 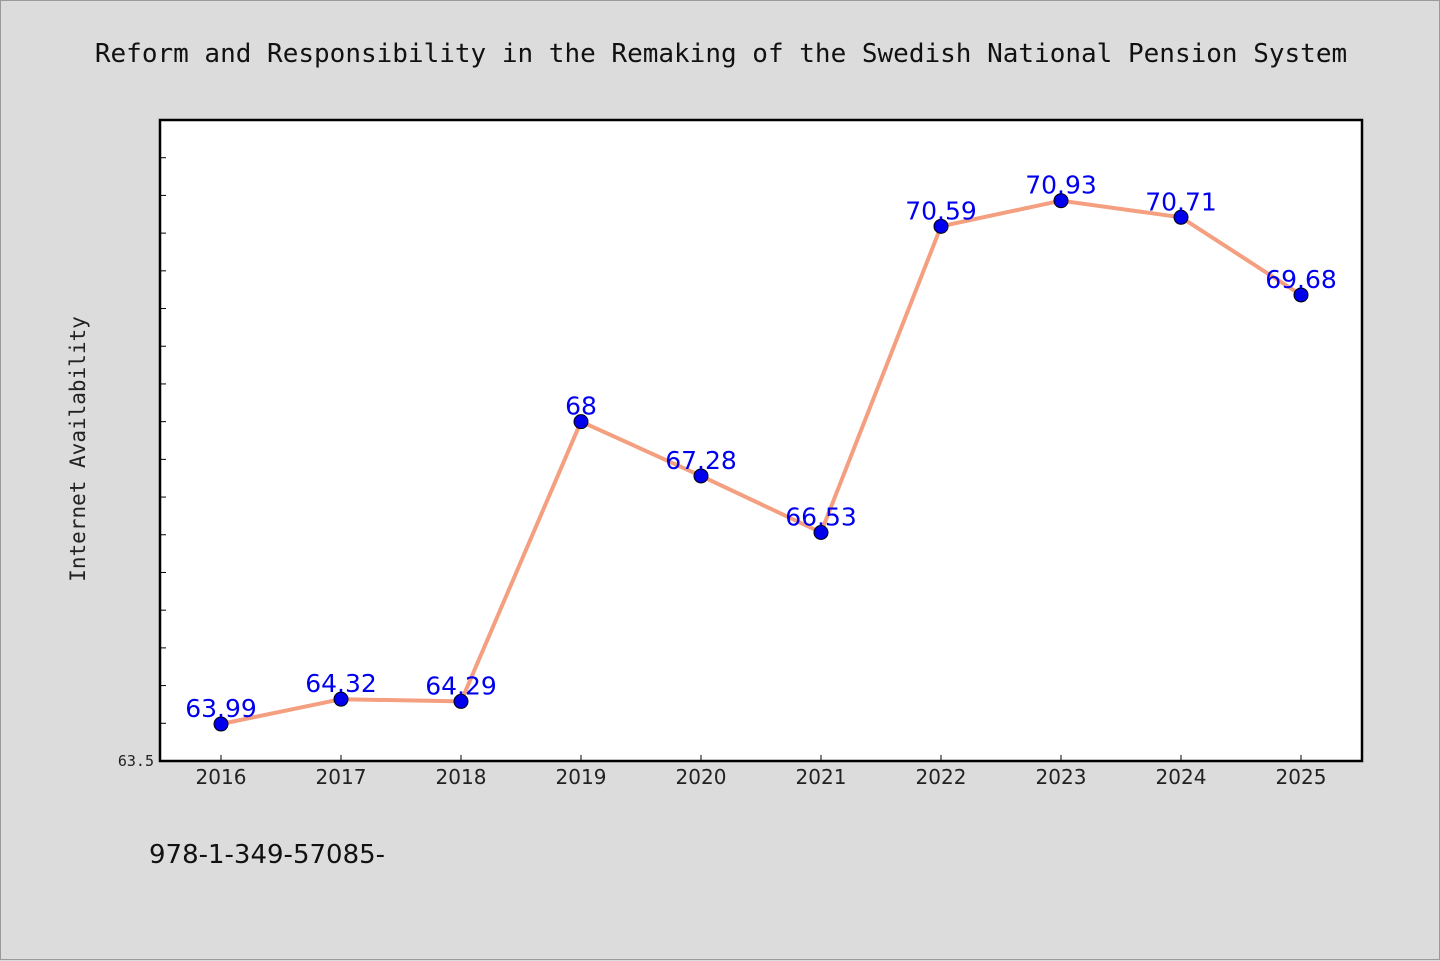 I want to click on y-tick-label: 63.5, so click(x=136, y=761).